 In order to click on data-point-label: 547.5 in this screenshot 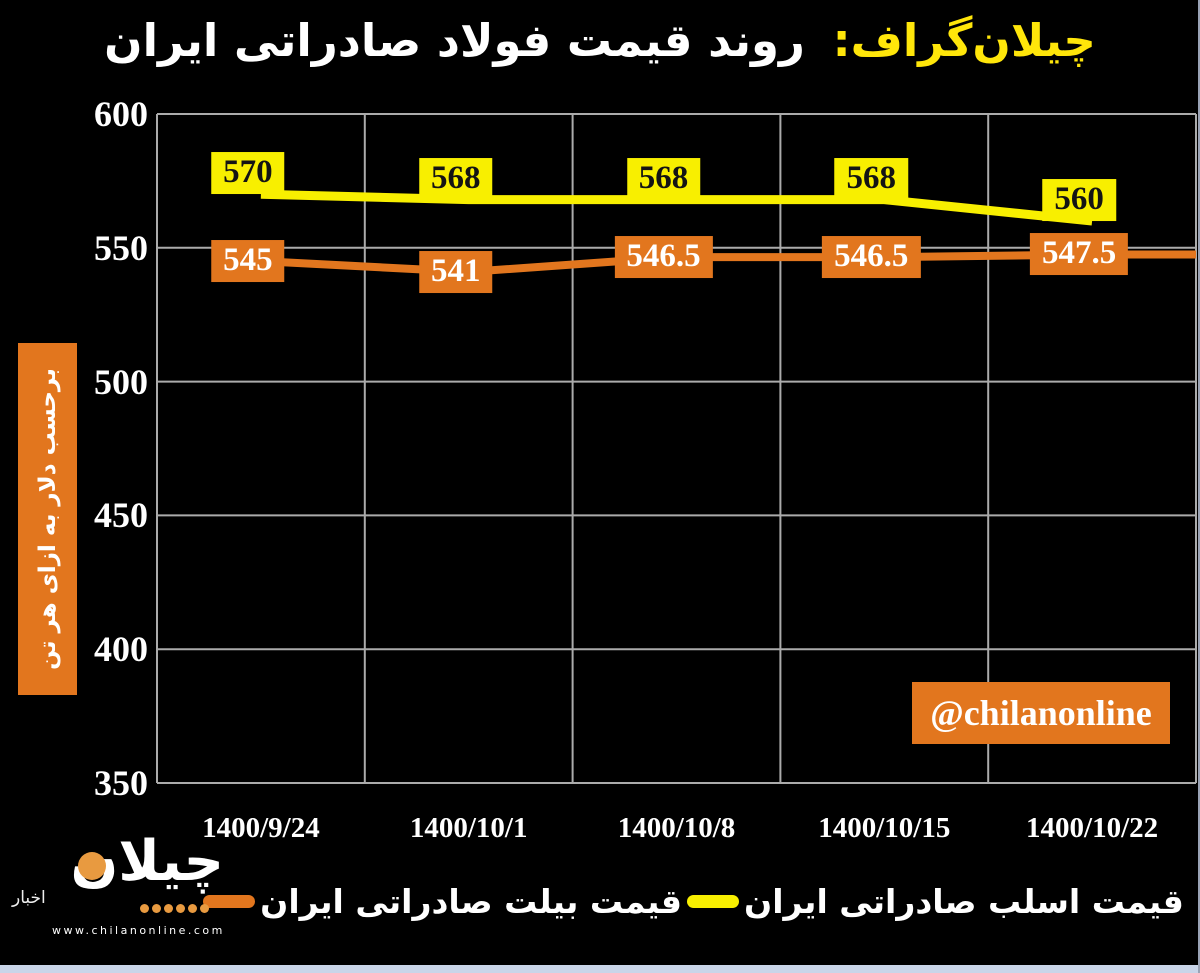, I will do `click(1079, 254)`.